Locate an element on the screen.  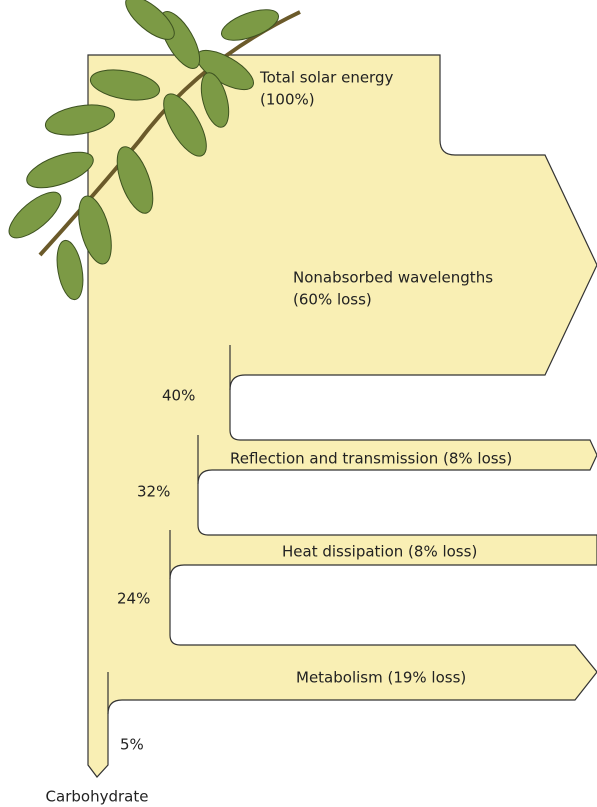
flow-loss: (60% loss) is located at coordinates (332, 300).